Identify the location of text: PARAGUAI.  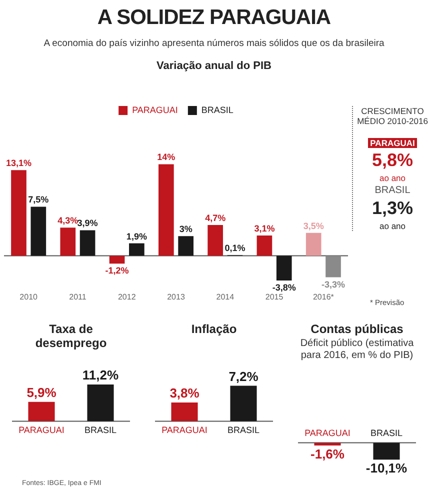
(392, 143).